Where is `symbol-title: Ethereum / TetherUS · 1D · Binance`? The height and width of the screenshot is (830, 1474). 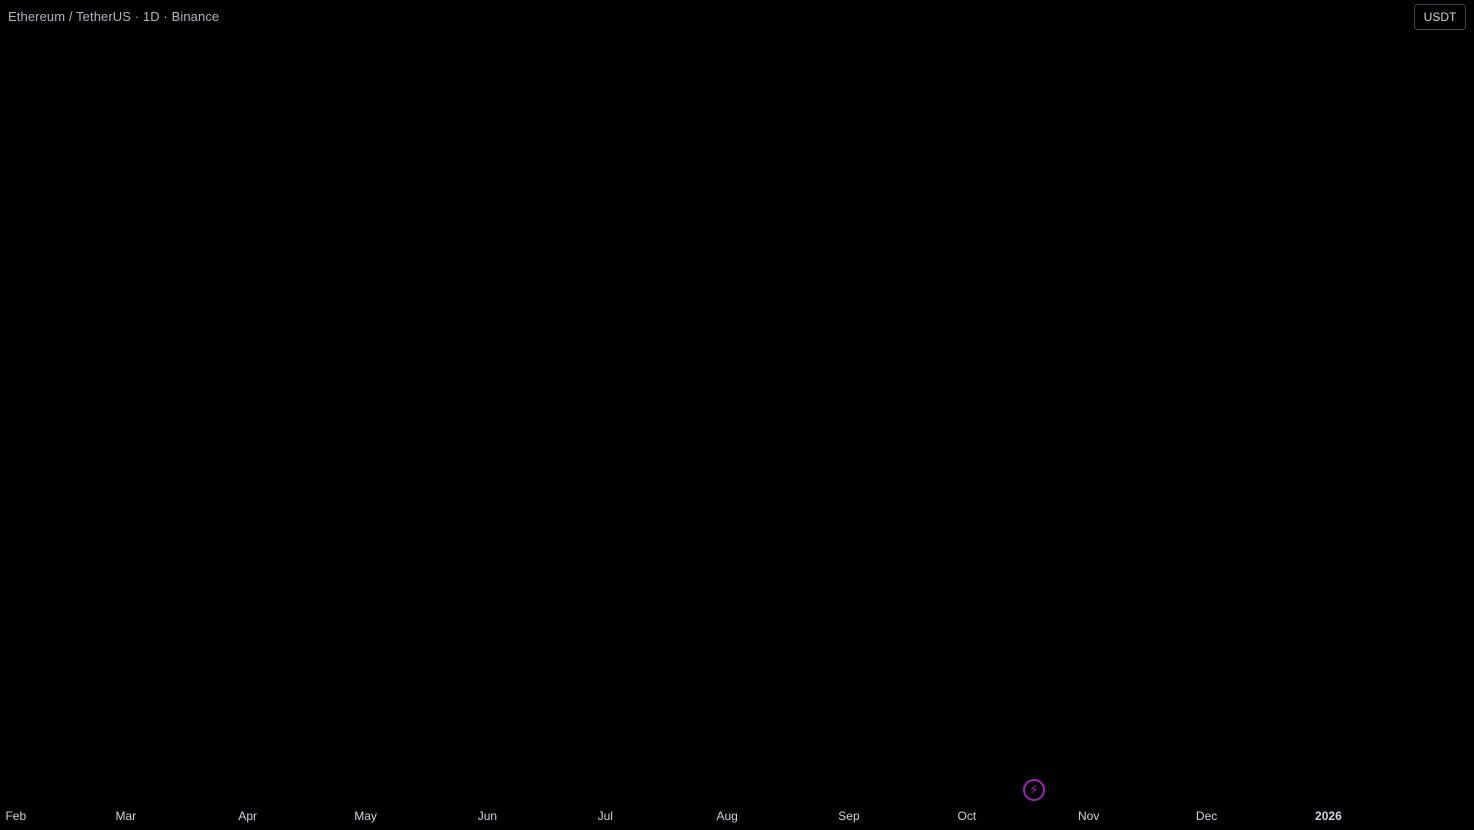
symbol-title: Ethereum / TetherUS · 1D · Binance is located at coordinates (114, 16).